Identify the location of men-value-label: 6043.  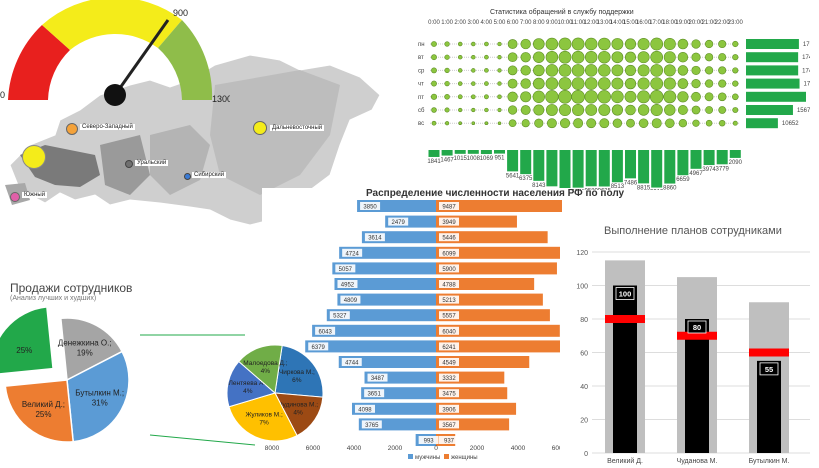
(325, 332).